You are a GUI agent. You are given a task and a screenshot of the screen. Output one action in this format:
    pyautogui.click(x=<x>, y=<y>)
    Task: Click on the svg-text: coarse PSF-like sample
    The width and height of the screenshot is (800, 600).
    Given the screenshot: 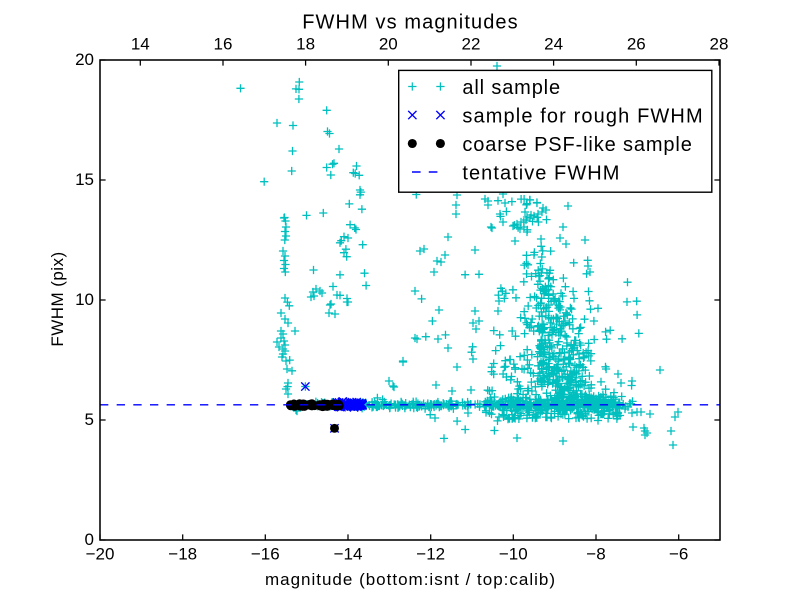 What is the action you would take?
    pyautogui.click(x=577, y=145)
    